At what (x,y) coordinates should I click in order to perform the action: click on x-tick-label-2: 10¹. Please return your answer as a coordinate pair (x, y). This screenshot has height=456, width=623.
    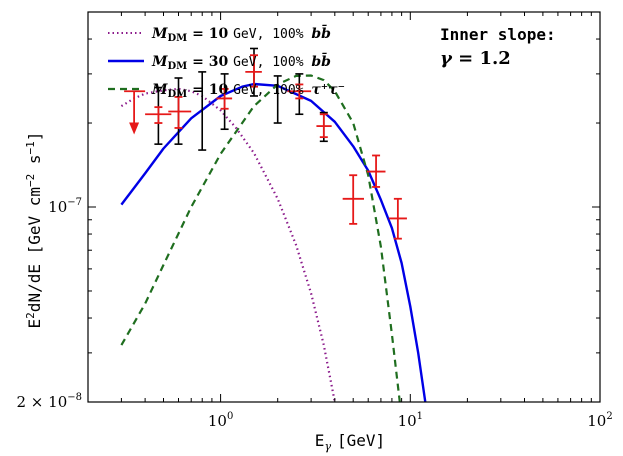
    Looking at the image, I should click on (410, 420).